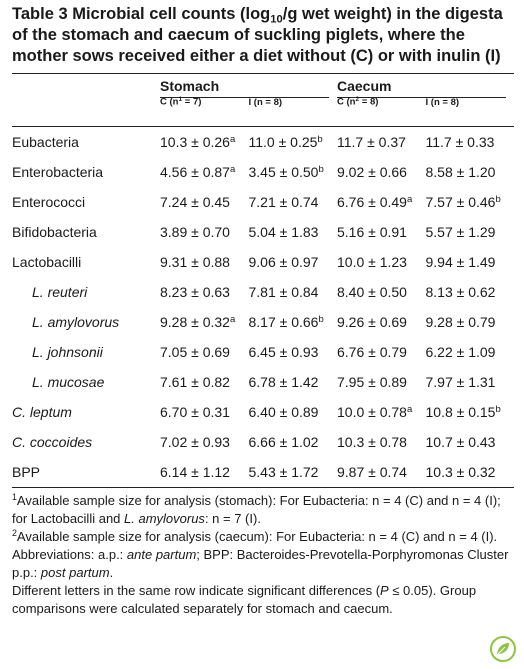 The image size is (524, 669). What do you see at coordinates (283, 262) in the screenshot?
I see `cell-text: 9.06 ± 0.97` at bounding box center [283, 262].